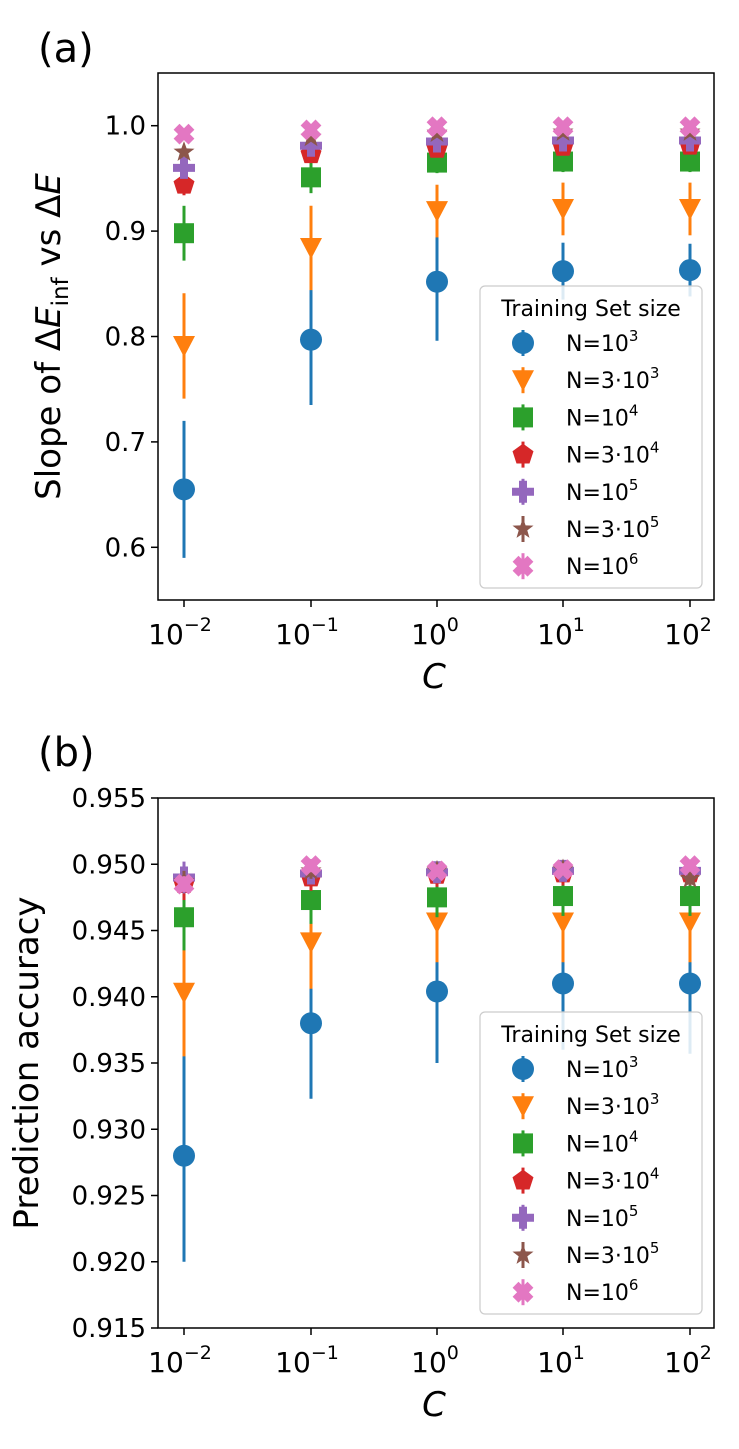  Describe the element at coordinates (688, 1360) in the screenshot. I see `x-tick-label: 10²` at that location.